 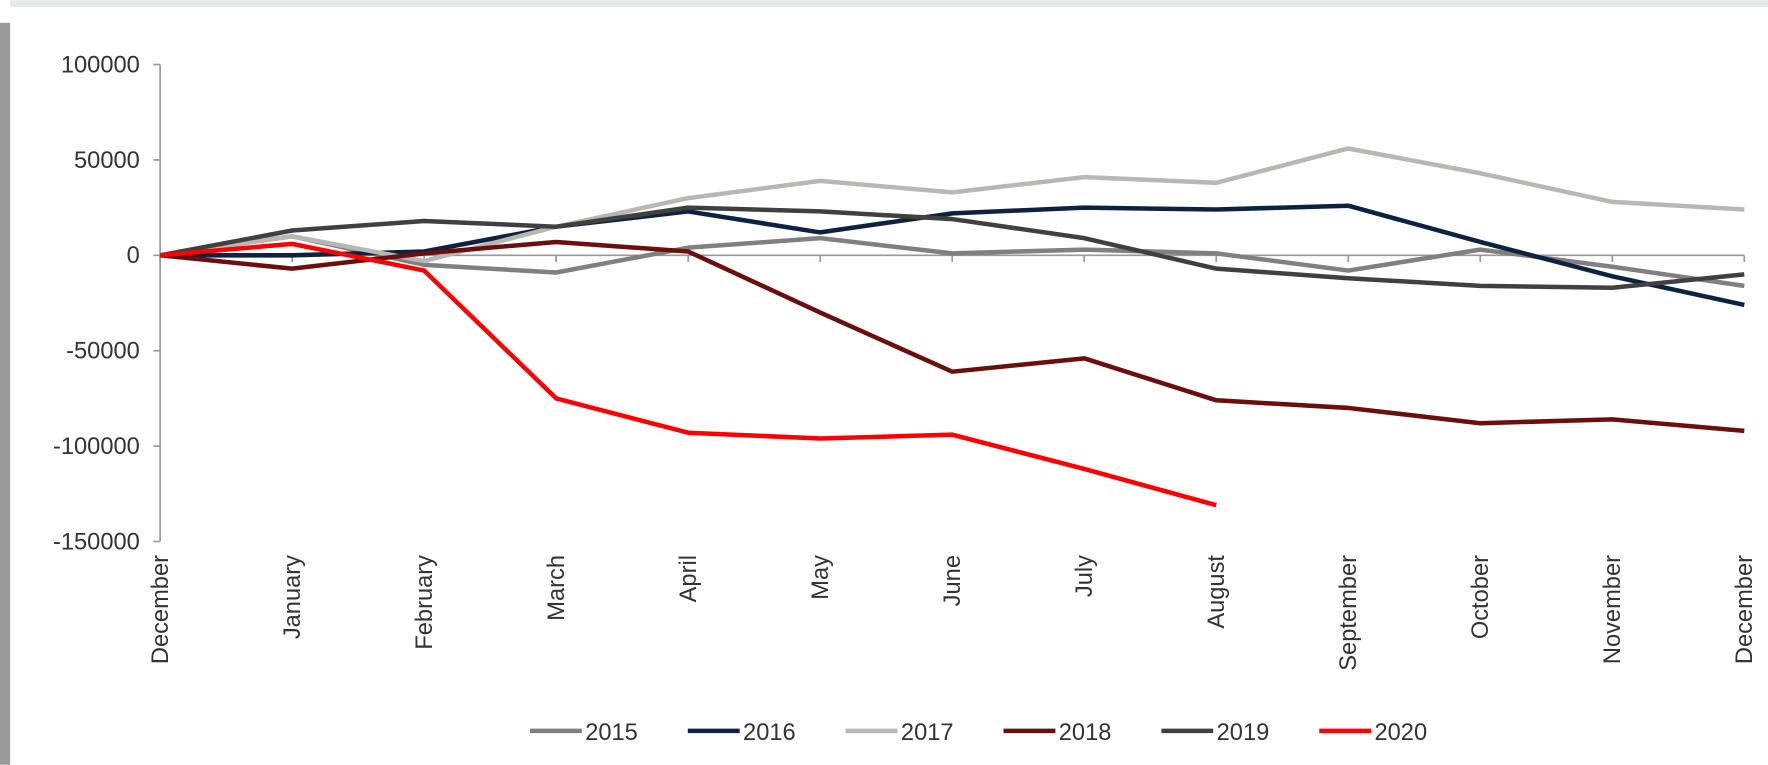 What do you see at coordinates (5, 393) in the screenshot?
I see `frame-edge` at bounding box center [5, 393].